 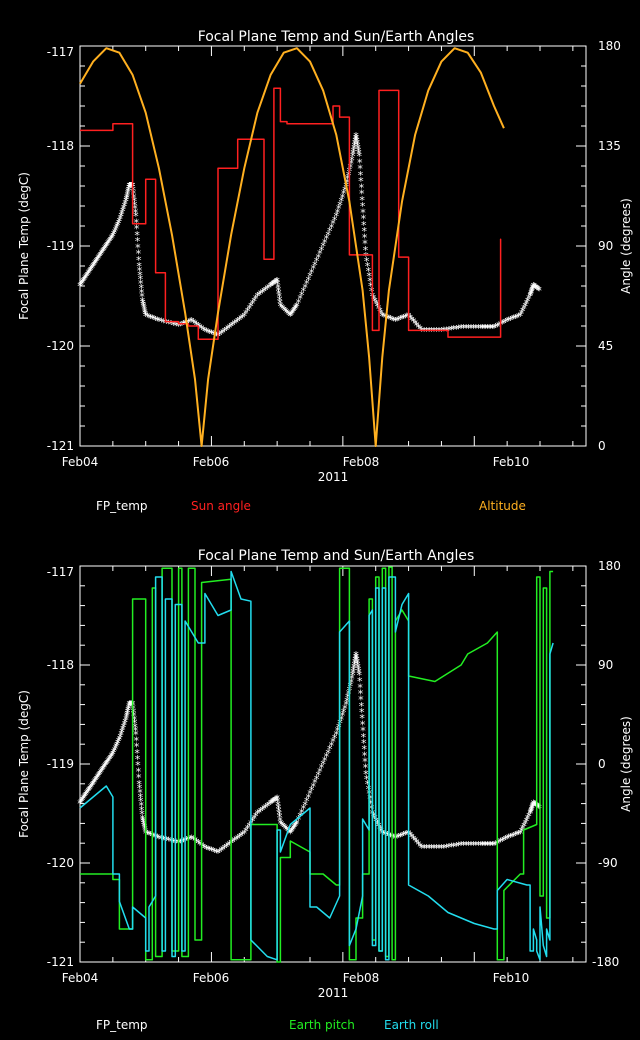 What do you see at coordinates (211, 978) in the screenshot?
I see `x-tick-label: Feb06` at bounding box center [211, 978].